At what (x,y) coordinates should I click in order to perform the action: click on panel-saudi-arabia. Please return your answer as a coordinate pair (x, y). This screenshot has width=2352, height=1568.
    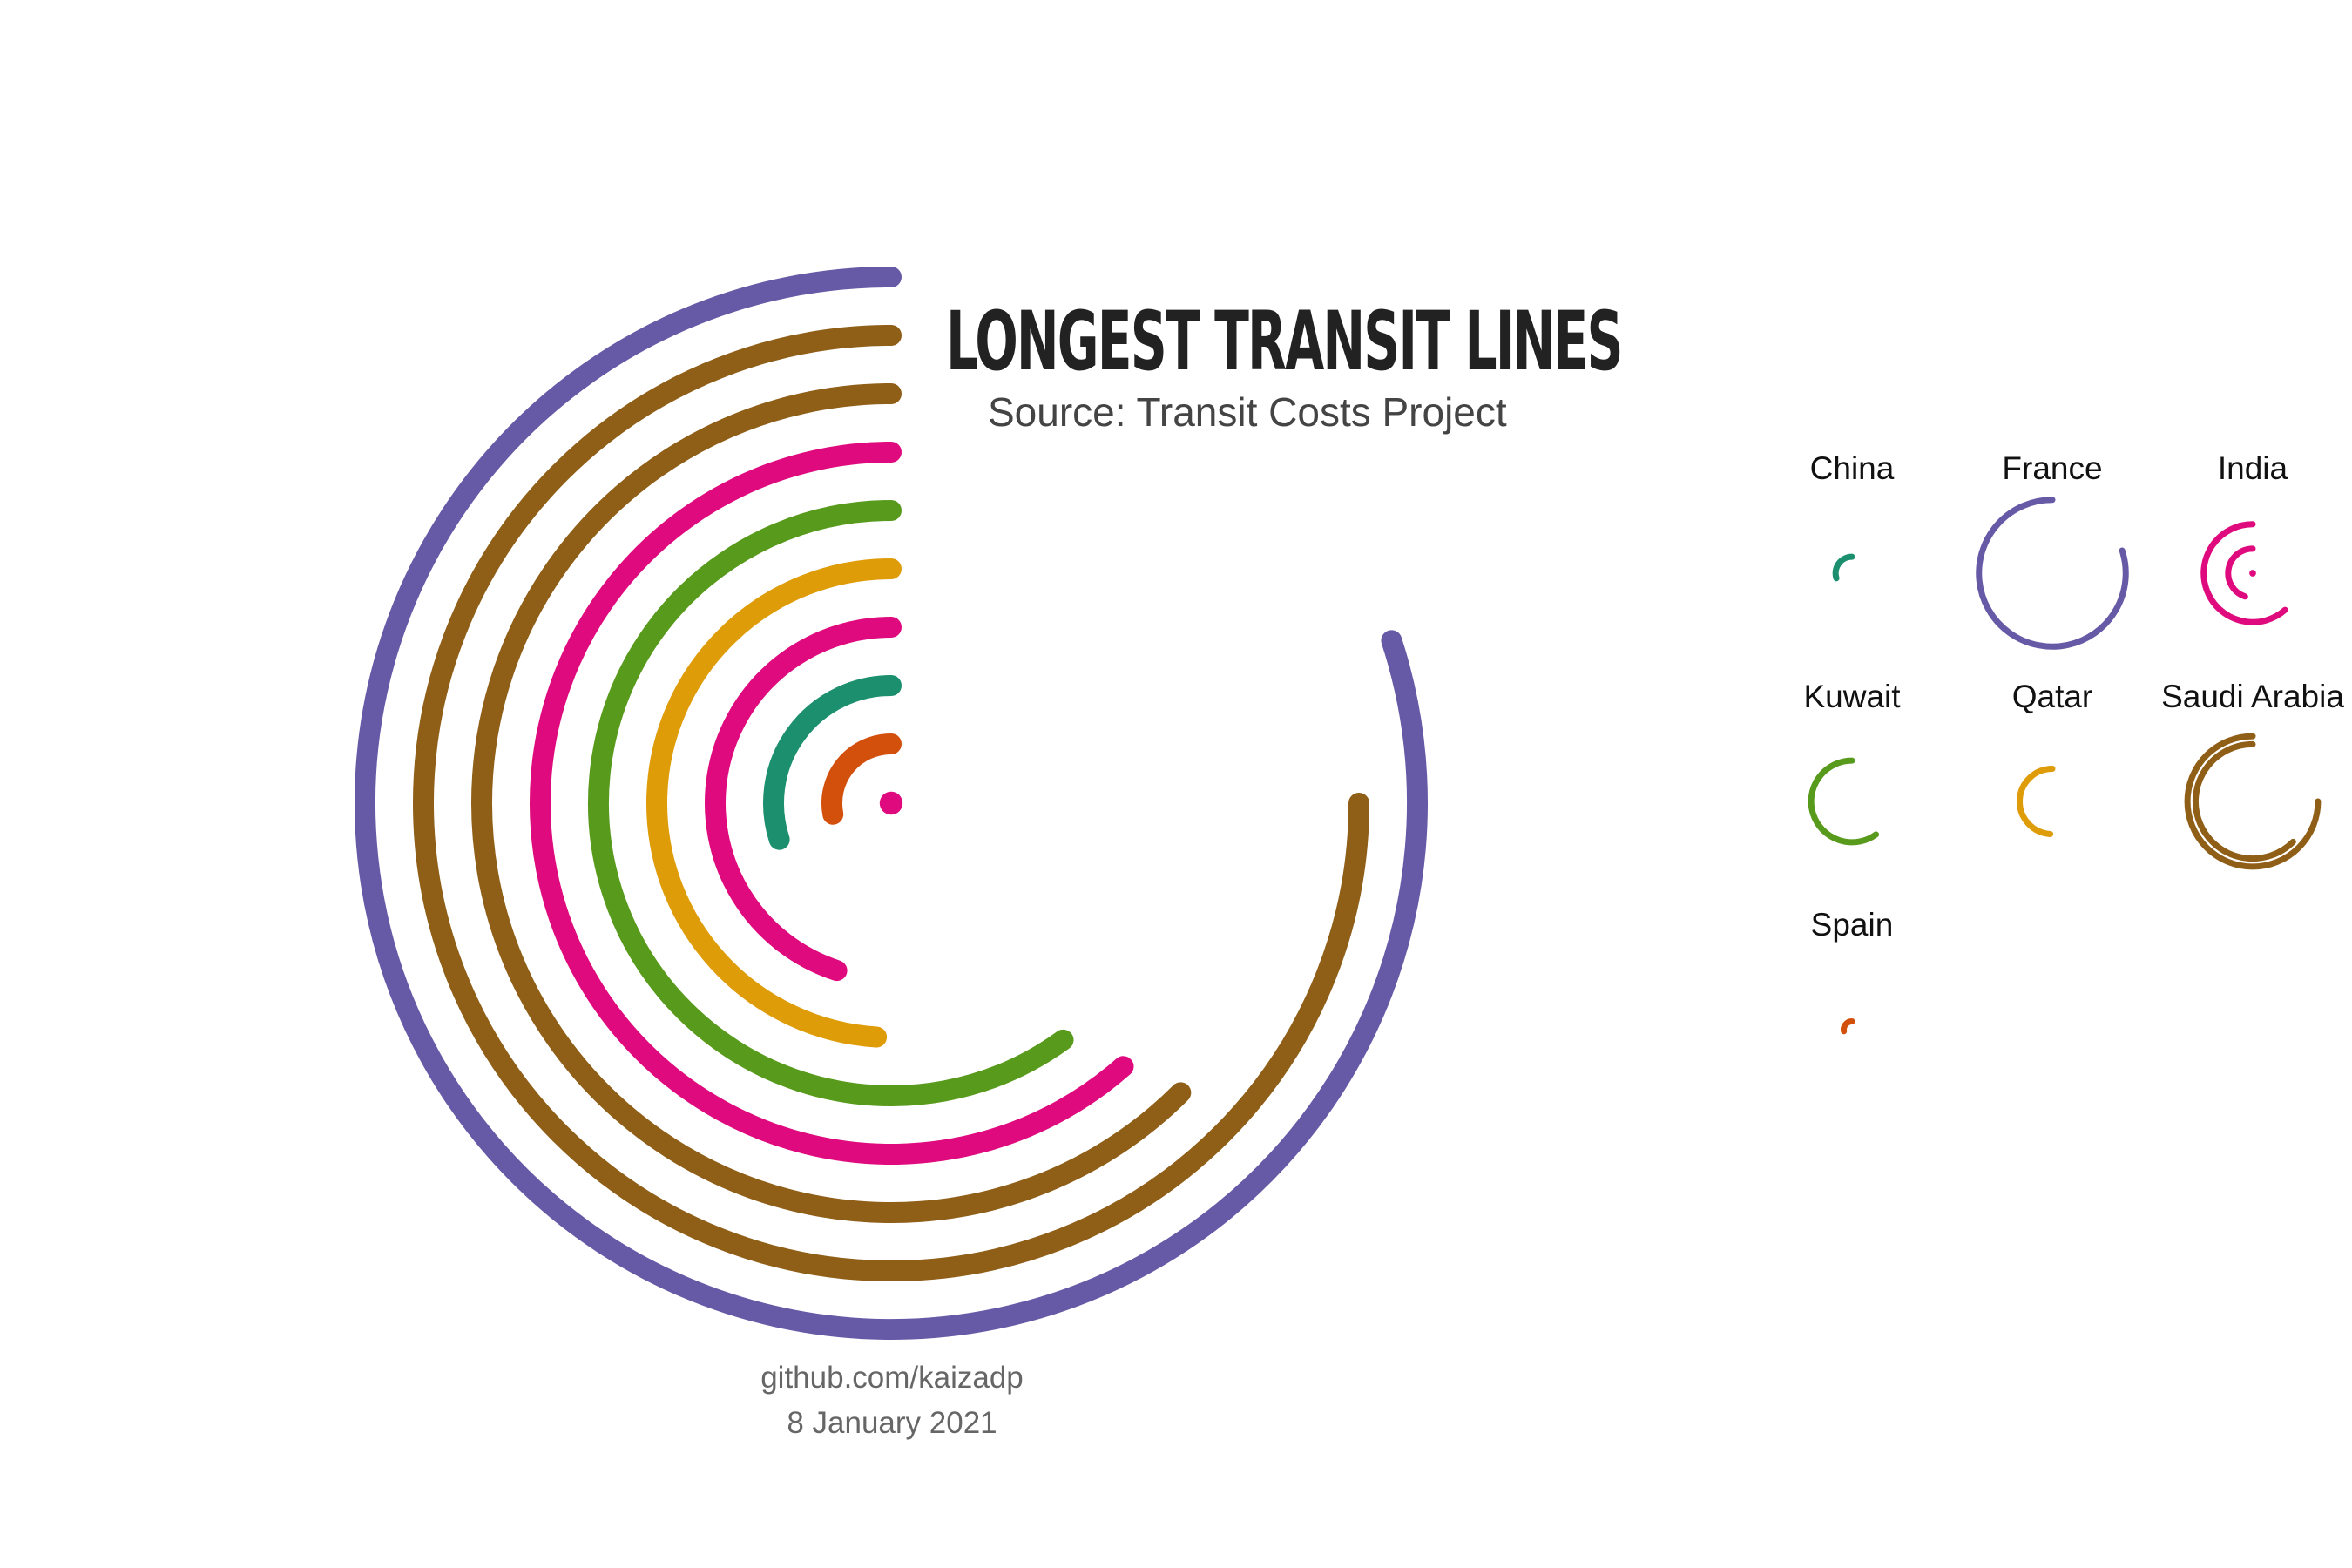
    Looking at the image, I should click on (2253, 801).